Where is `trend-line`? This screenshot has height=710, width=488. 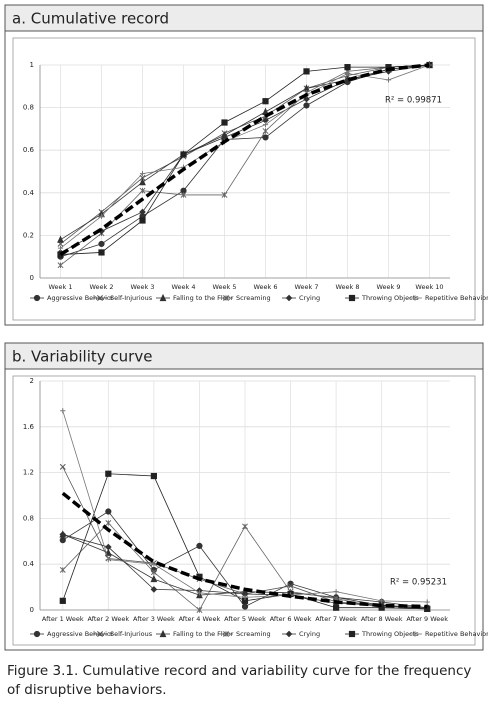
trend-line is located at coordinates (244, 550).